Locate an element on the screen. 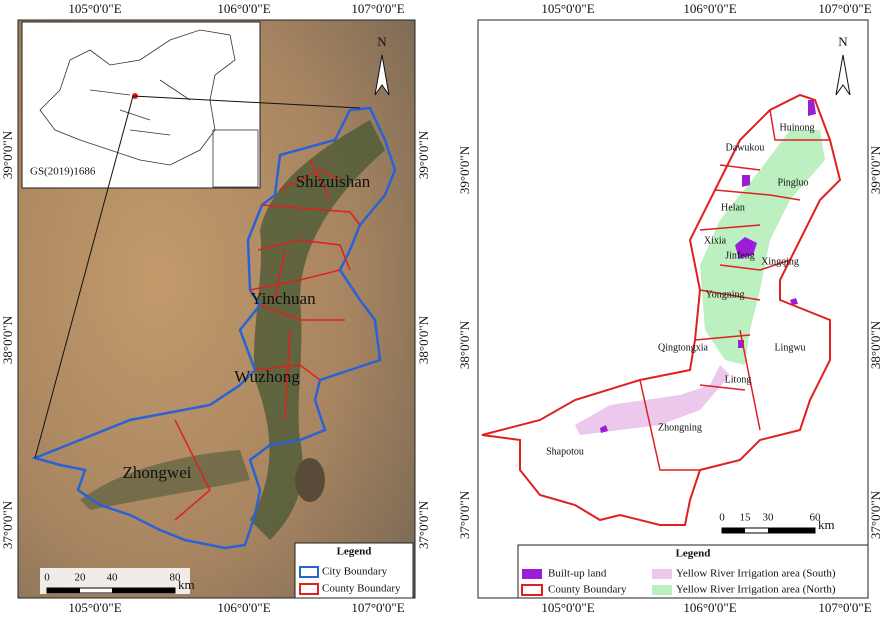 This screenshot has height=620, width=886. inset-map is located at coordinates (141, 105).